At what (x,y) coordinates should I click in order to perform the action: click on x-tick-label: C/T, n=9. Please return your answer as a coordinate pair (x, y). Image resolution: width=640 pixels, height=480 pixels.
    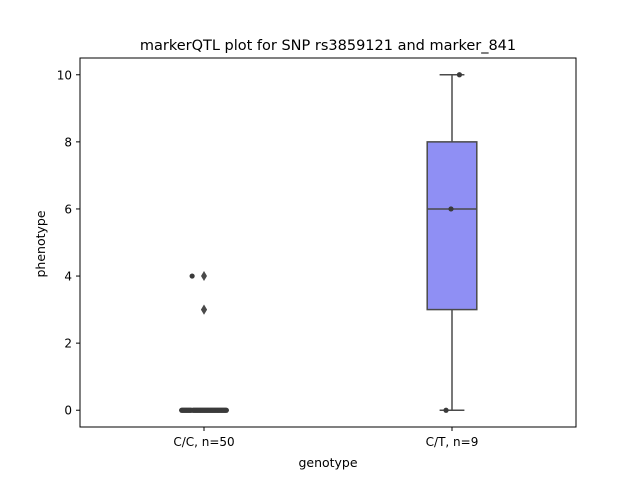
    Looking at the image, I should click on (452, 442).